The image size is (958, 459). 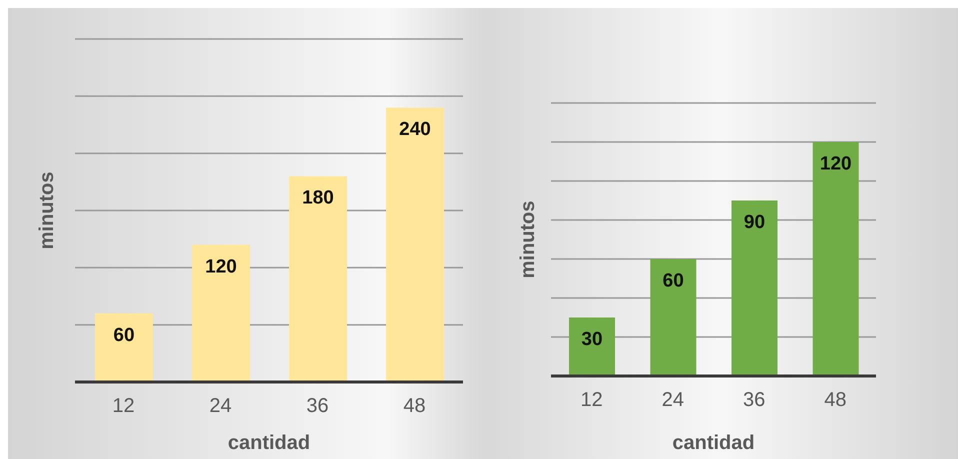 What do you see at coordinates (755, 222) in the screenshot?
I see `data-label: 90` at bounding box center [755, 222].